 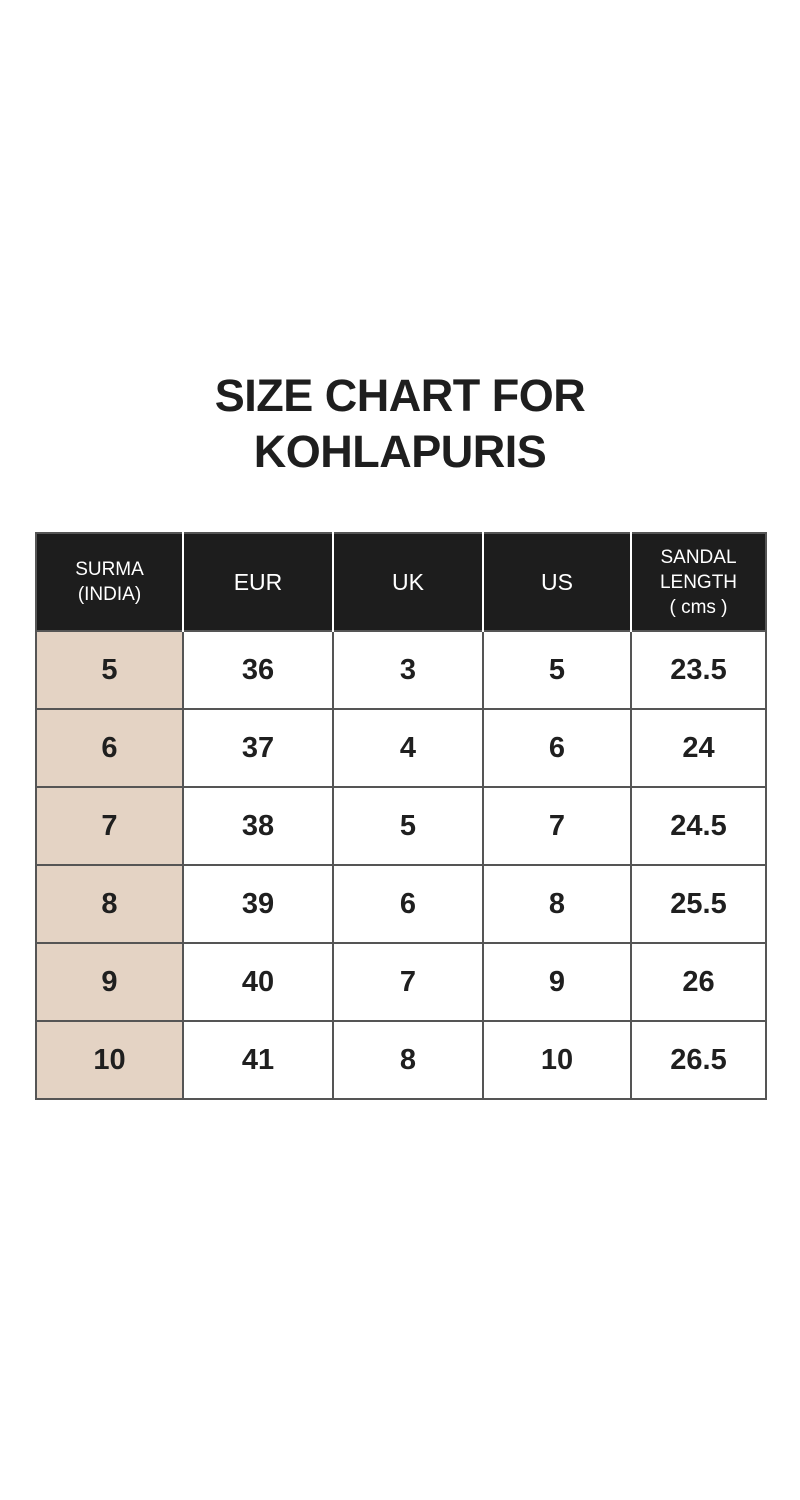 I want to click on table-row: 8 39 6 8 25.5, so click(x=401, y=904).